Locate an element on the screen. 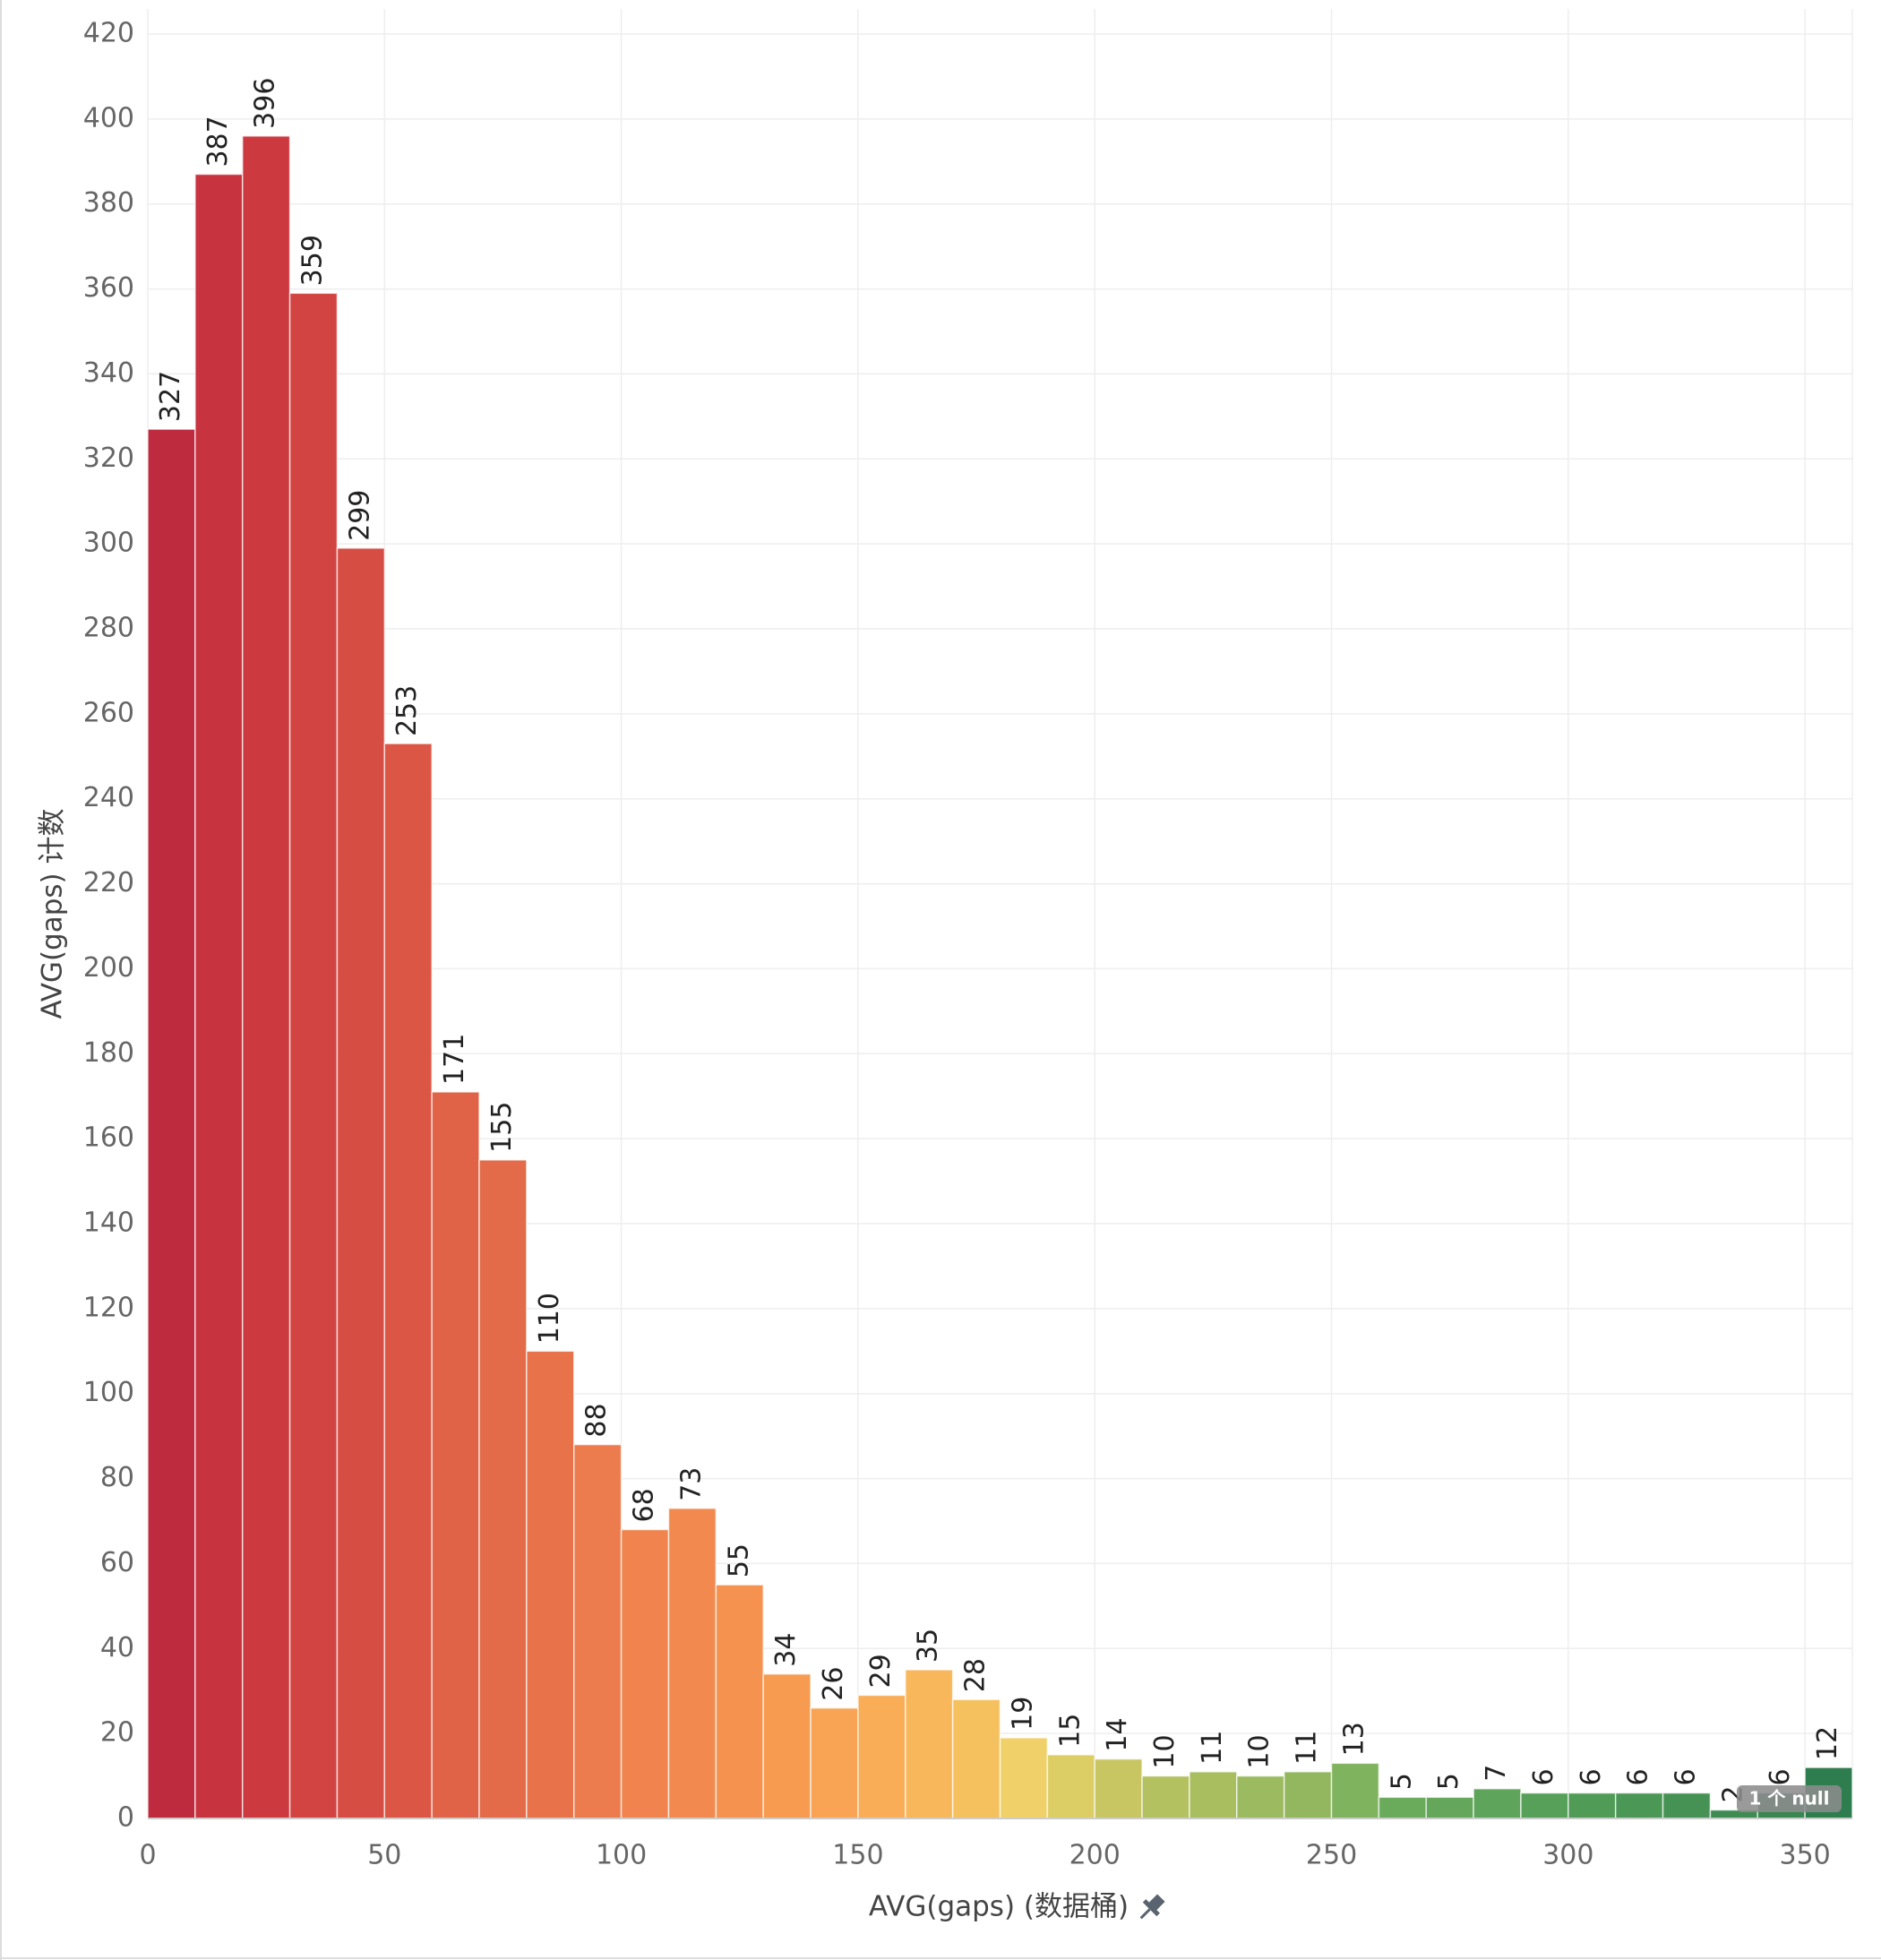 This screenshot has height=1960, width=1881. y-tick-label: 20 is located at coordinates (117, 1733).